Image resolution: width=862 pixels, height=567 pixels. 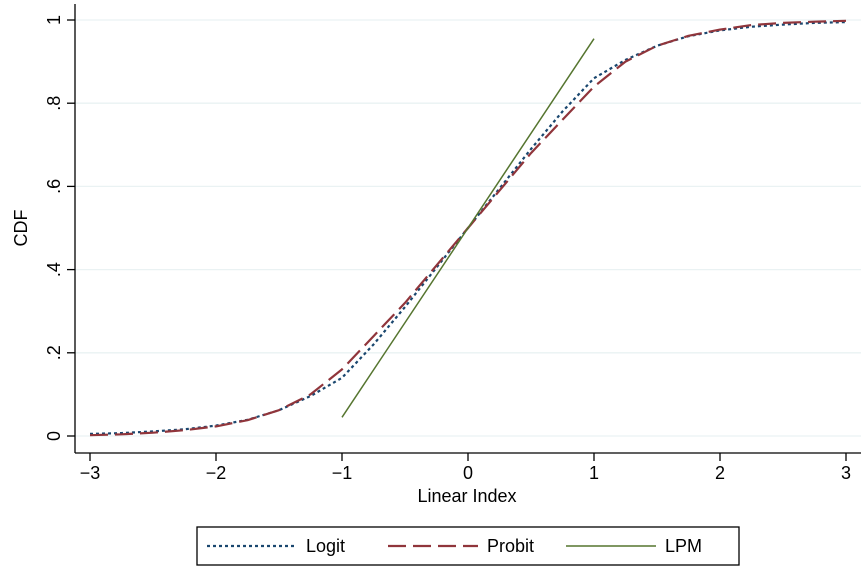 I want to click on x-axis-title: Linear Index, so click(x=466, y=496).